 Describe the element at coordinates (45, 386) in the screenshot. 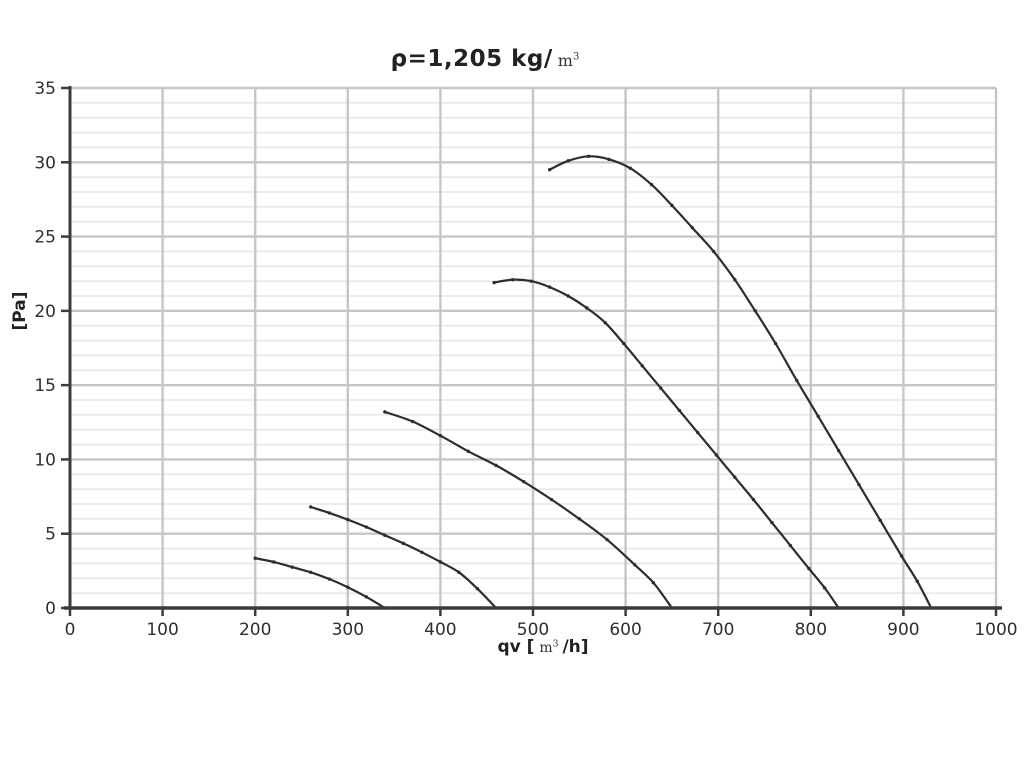

I see `y-tick-label: 15` at that location.